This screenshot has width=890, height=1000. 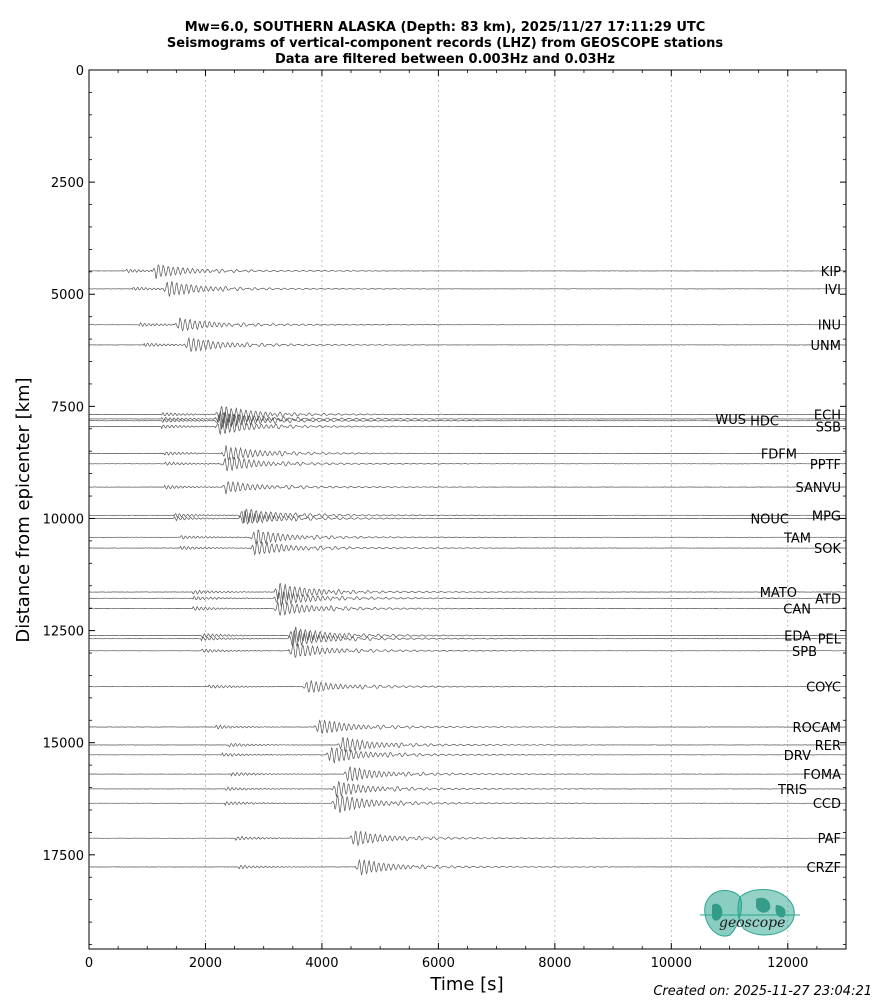 I want to click on station-trace-atd, so click(x=467, y=598).